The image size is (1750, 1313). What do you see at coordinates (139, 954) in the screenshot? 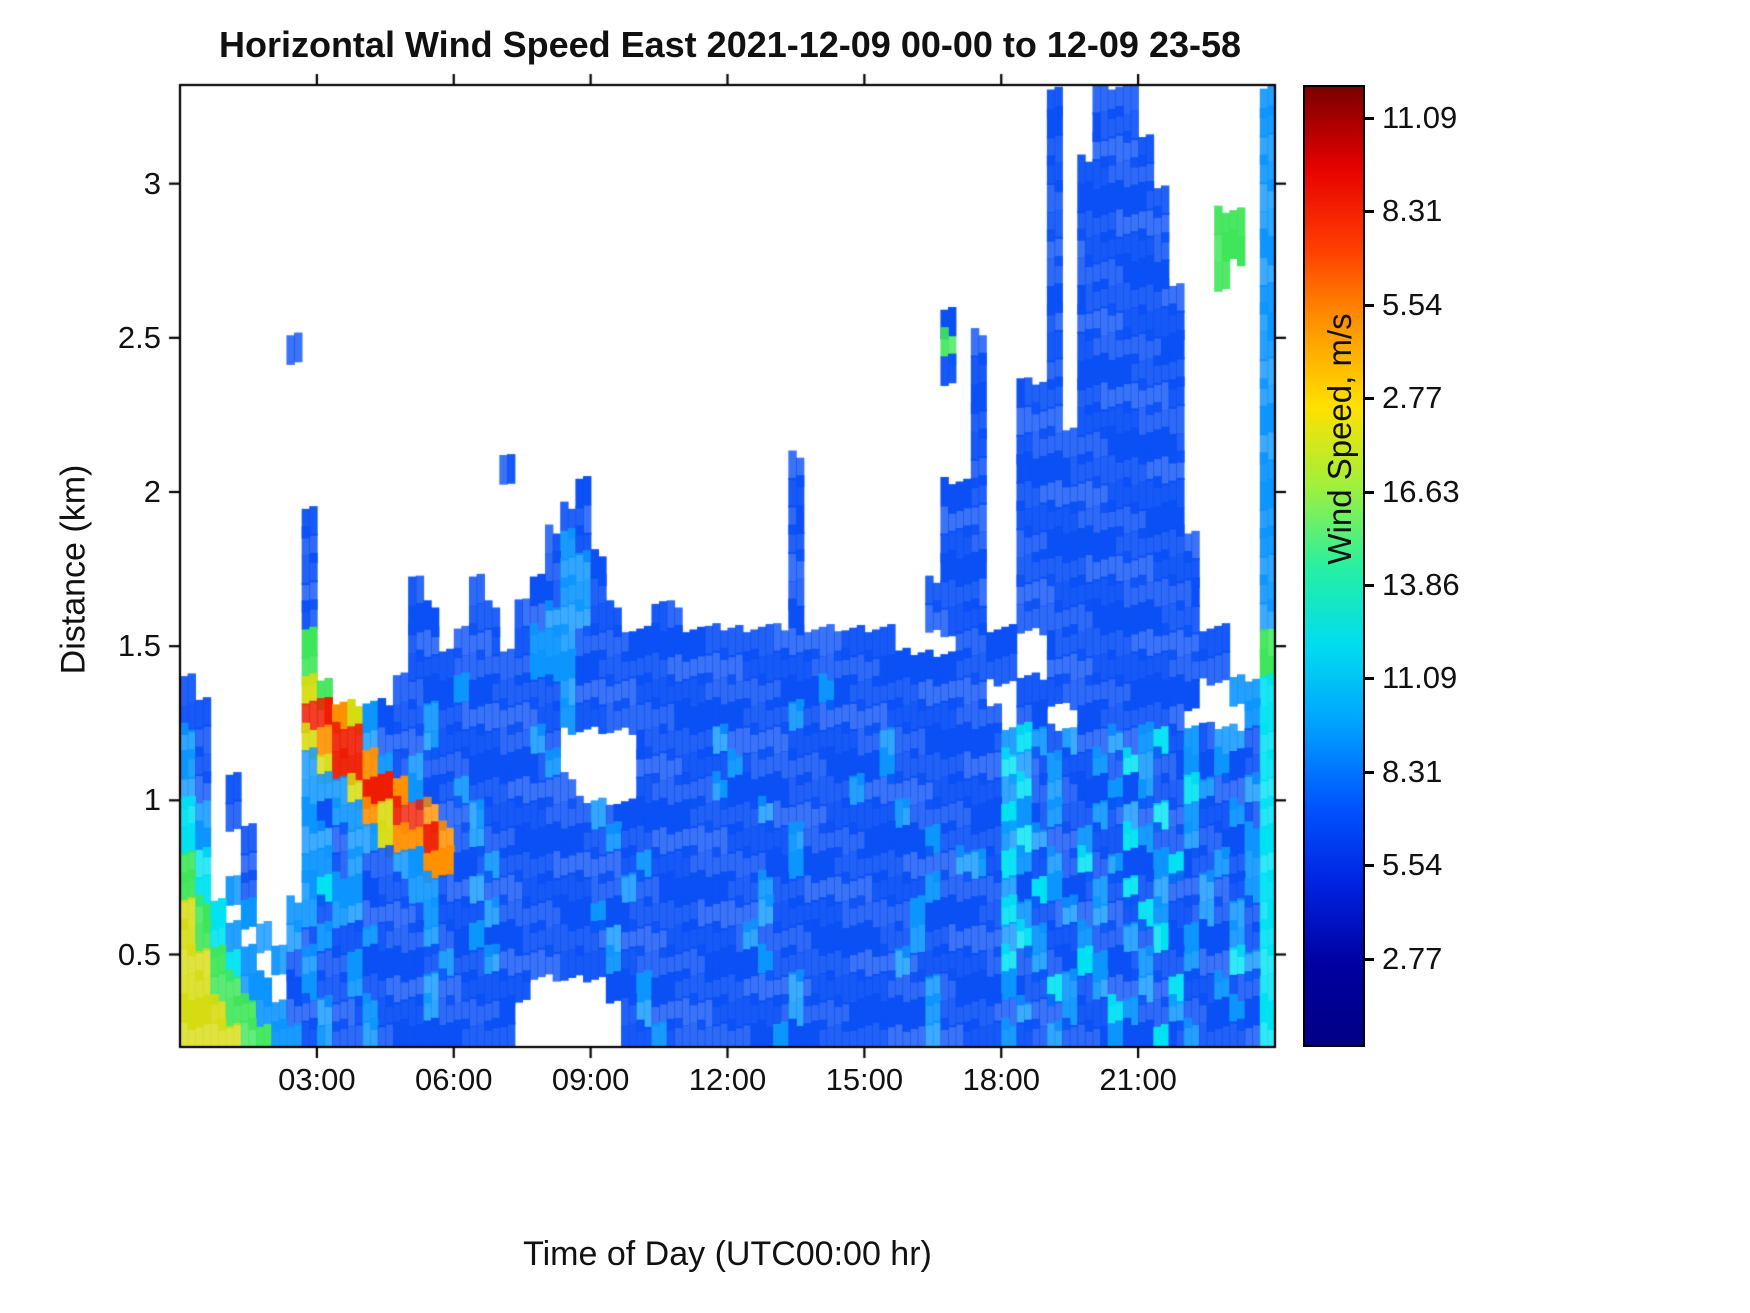
I see `y-tick-label: 0.5` at bounding box center [139, 954].